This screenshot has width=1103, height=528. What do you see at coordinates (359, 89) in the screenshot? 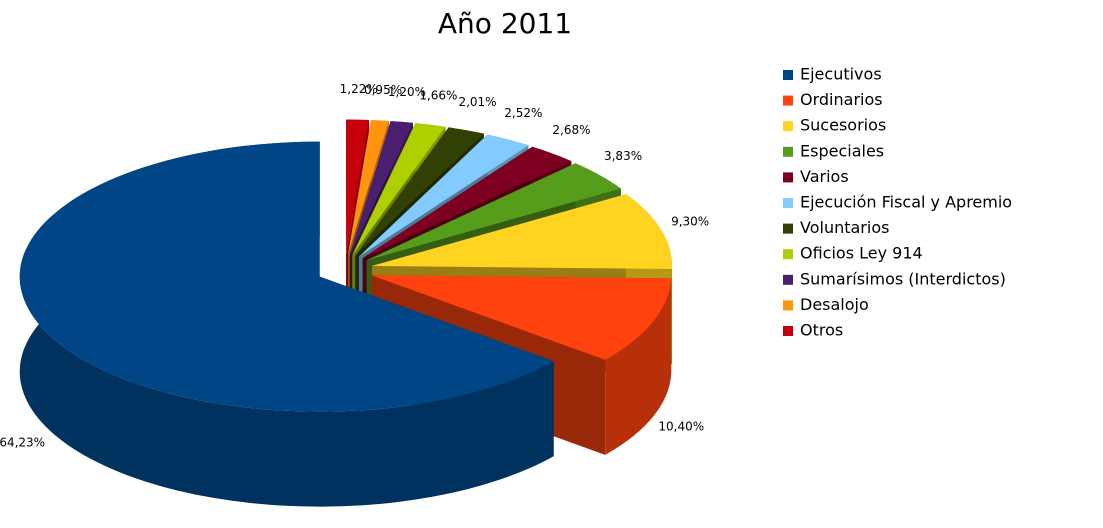
I see `data-label: 1,22%` at bounding box center [359, 89].